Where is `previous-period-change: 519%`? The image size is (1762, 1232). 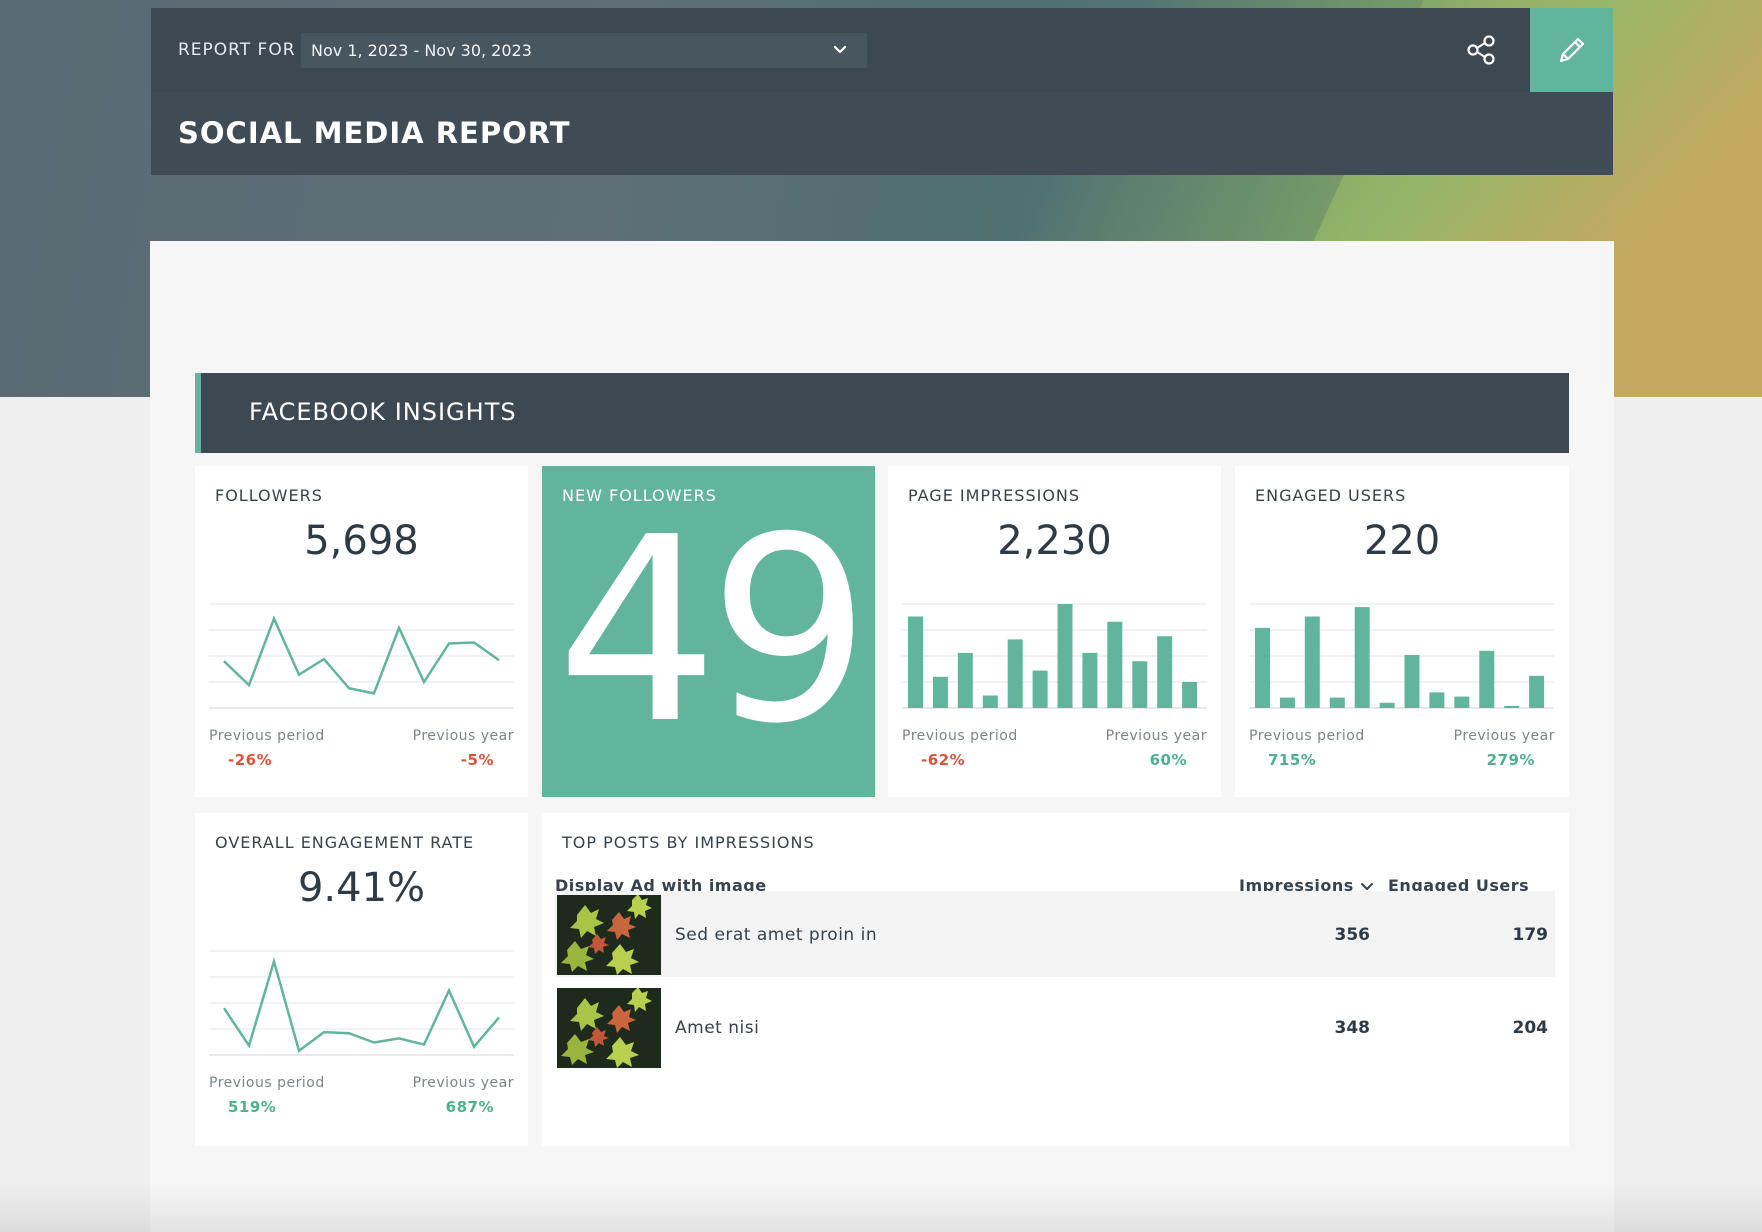
previous-period-change: 519% is located at coordinates (252, 1107).